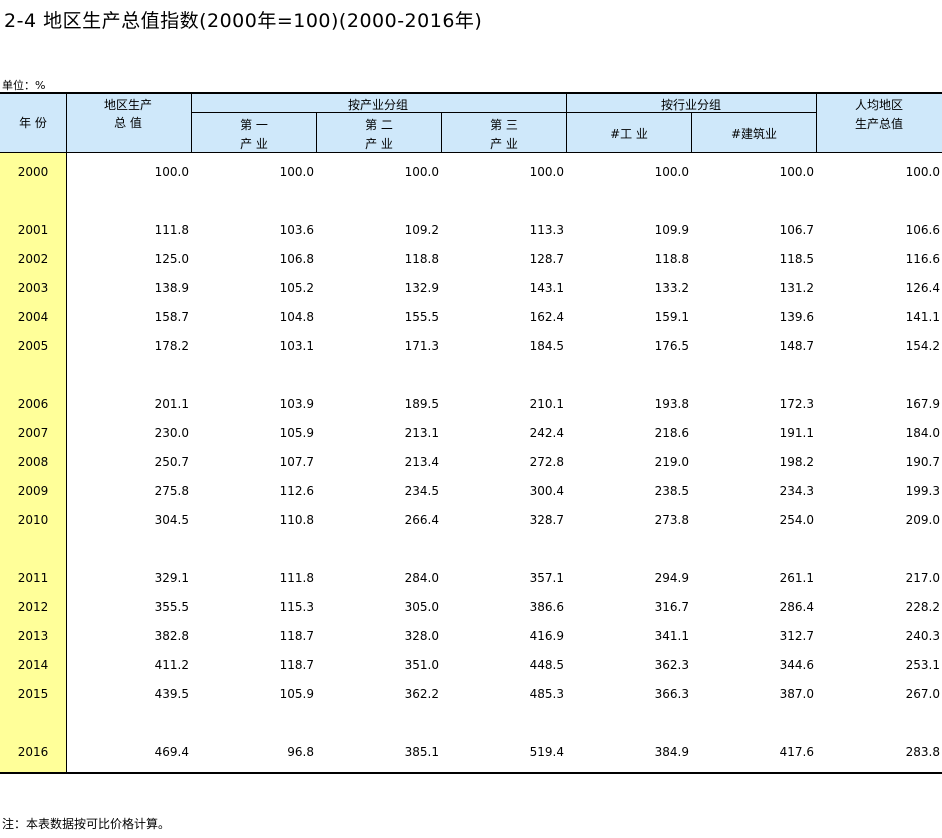  Describe the element at coordinates (671, 317) in the screenshot. I see `industry-cell: 159.1` at that location.